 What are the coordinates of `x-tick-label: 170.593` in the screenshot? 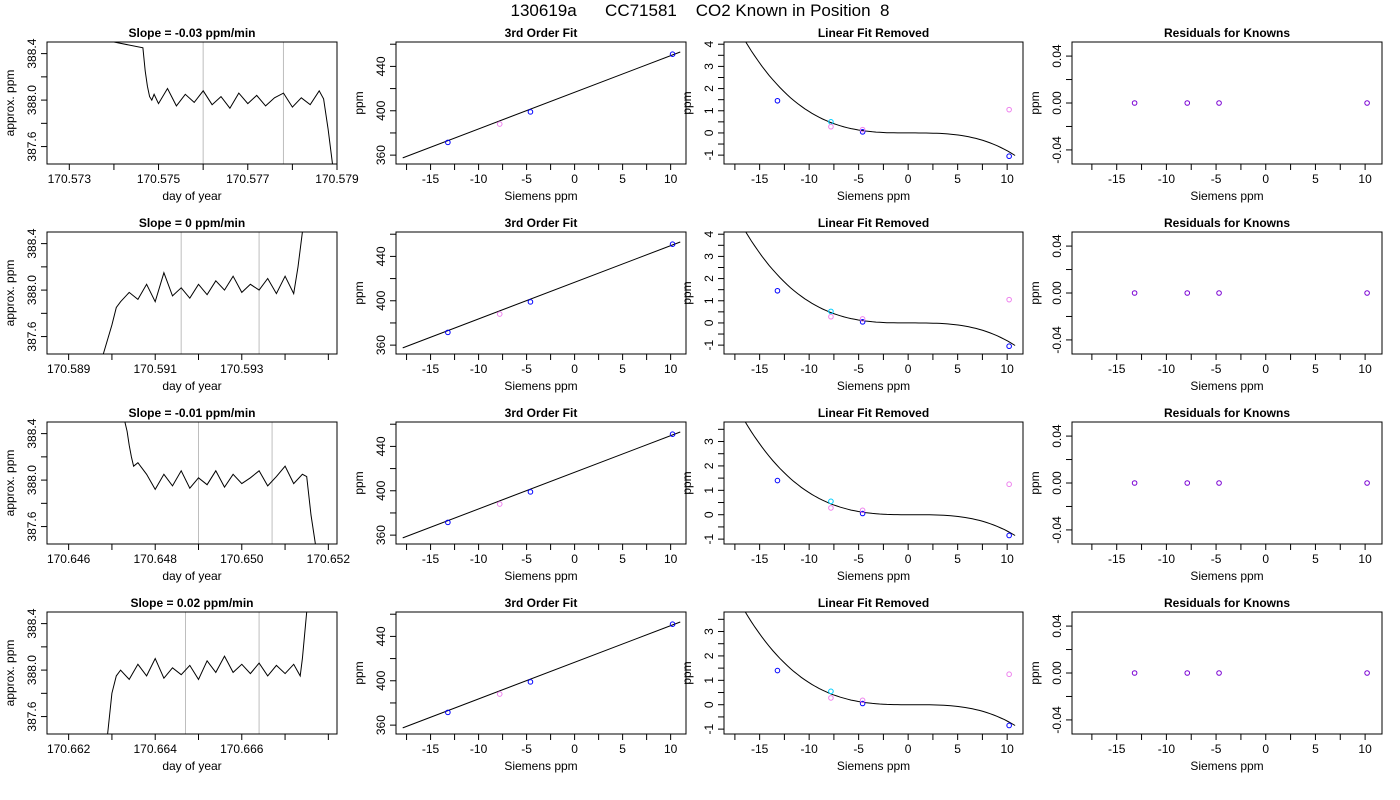 It's located at (242, 369).